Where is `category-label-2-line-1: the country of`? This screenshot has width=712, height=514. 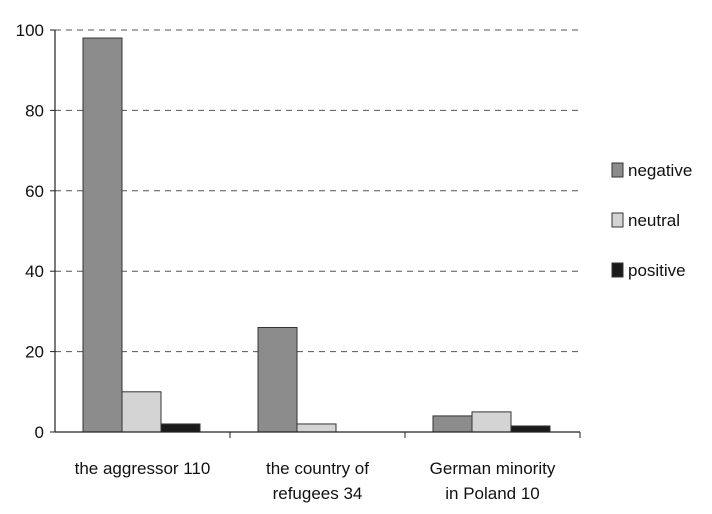
category-label-2-line-1: the country of is located at coordinates (317, 468).